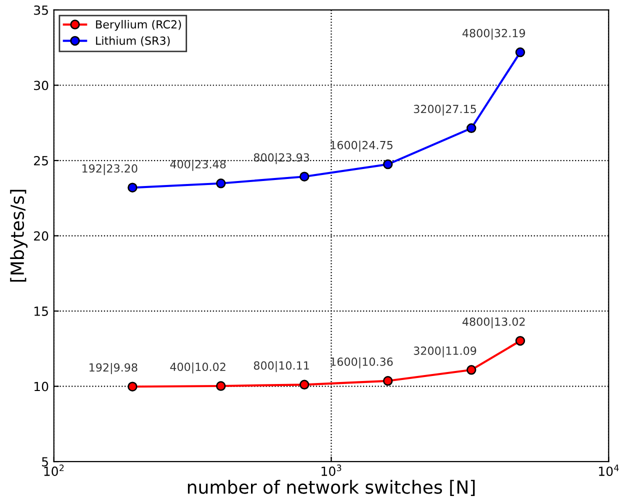 This screenshot has height=499, width=634. I want to click on data-label: 4800|13.02, so click(493, 322).